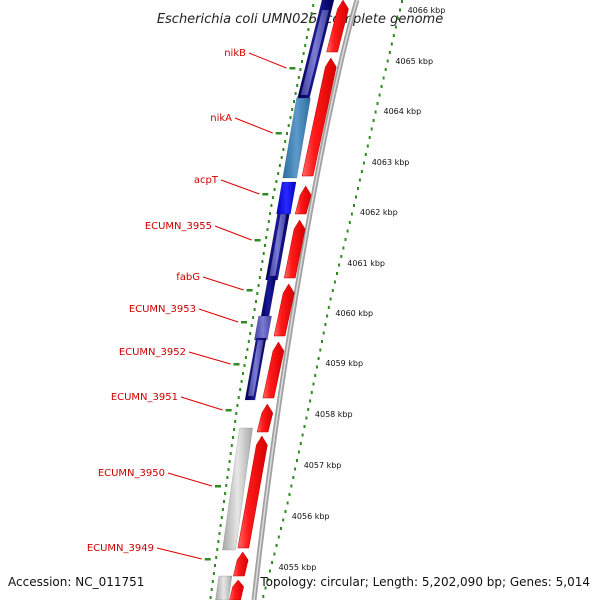 This screenshot has width=600, height=600. What do you see at coordinates (334, 414) in the screenshot?
I see `scale-label: 4058 kbp` at bounding box center [334, 414].